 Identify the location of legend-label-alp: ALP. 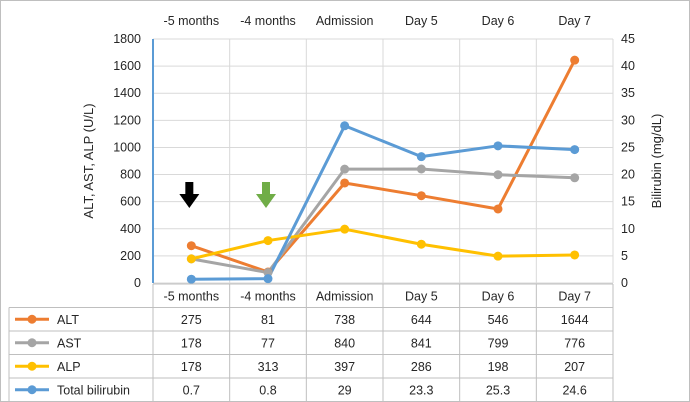
(69, 367).